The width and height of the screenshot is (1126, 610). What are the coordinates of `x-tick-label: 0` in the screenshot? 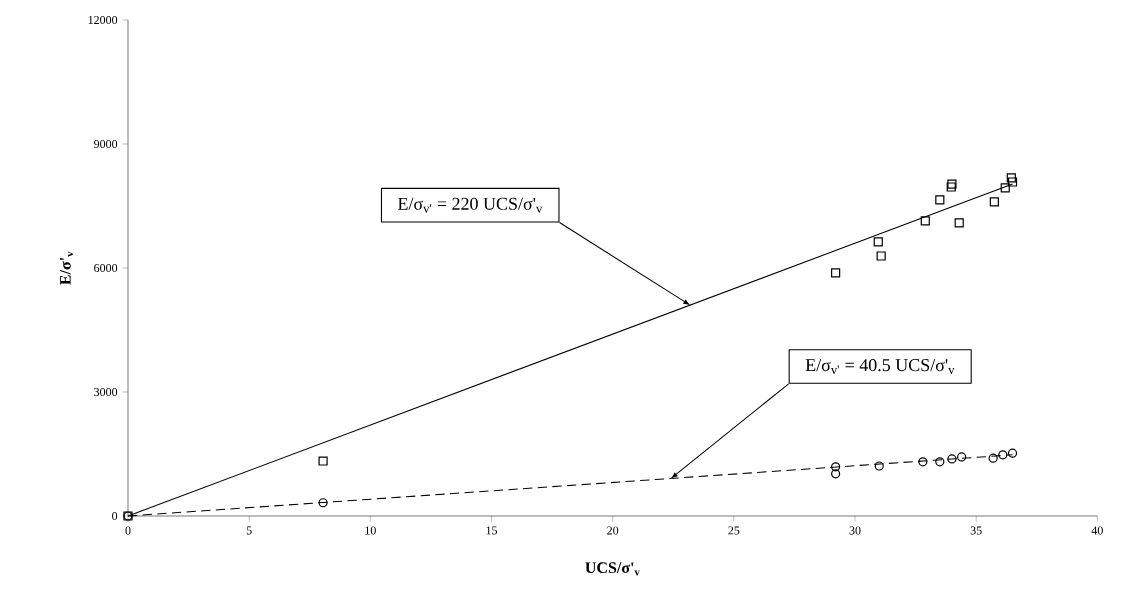 It's located at (128, 530).